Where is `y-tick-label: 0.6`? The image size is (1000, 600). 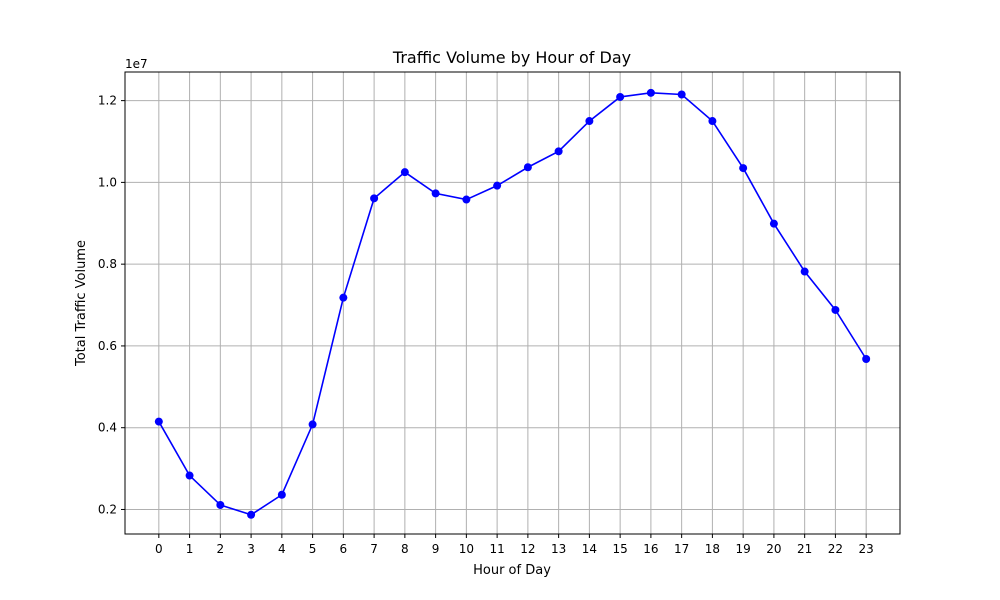 y-tick-label: 0.6 is located at coordinates (107, 346).